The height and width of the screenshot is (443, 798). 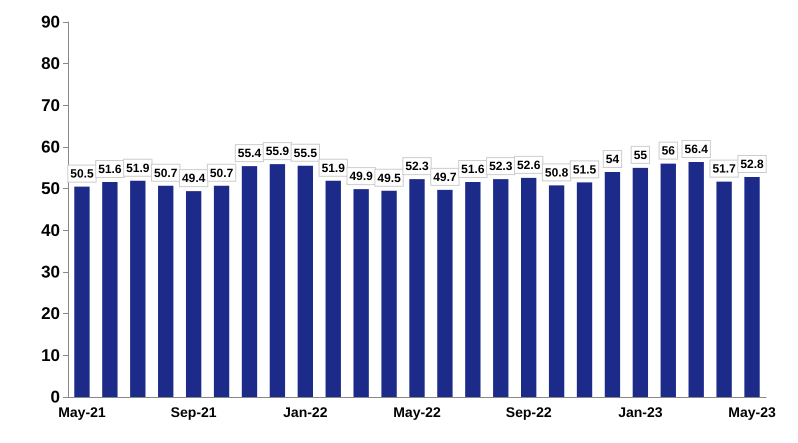 I want to click on data-label: 49.5, so click(x=389, y=177).